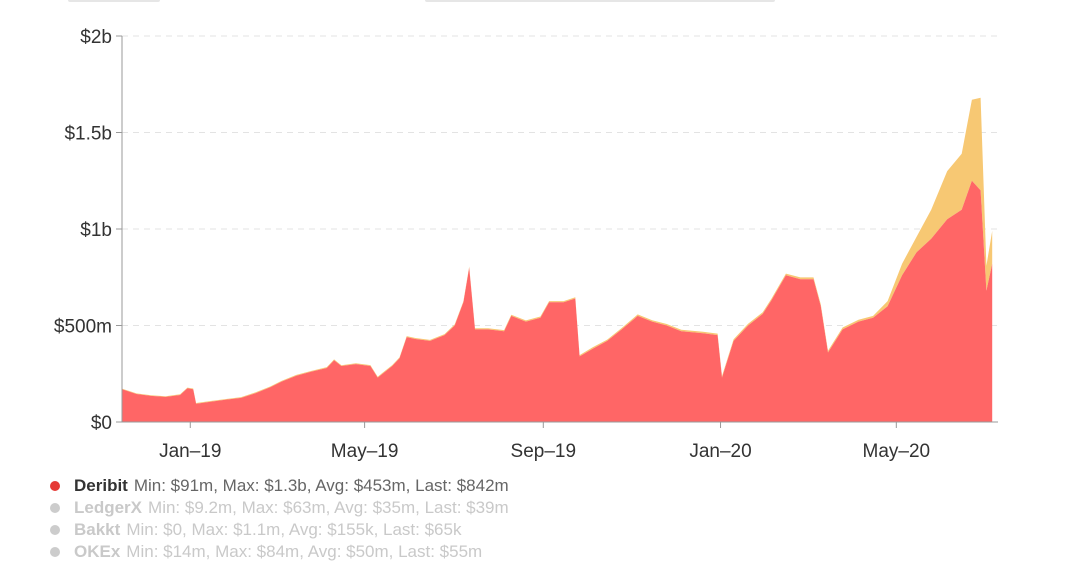 Image resolution: width=1080 pixels, height=563 pixels. I want to click on y-axis-labels: $0 $500m $1b $1.5b $2b, so click(83, 230).